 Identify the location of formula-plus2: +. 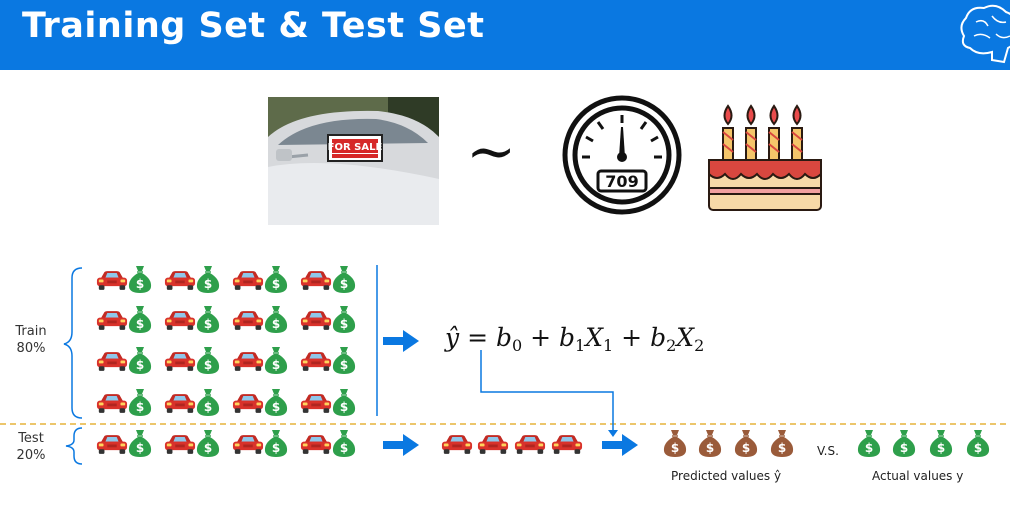
(632, 337).